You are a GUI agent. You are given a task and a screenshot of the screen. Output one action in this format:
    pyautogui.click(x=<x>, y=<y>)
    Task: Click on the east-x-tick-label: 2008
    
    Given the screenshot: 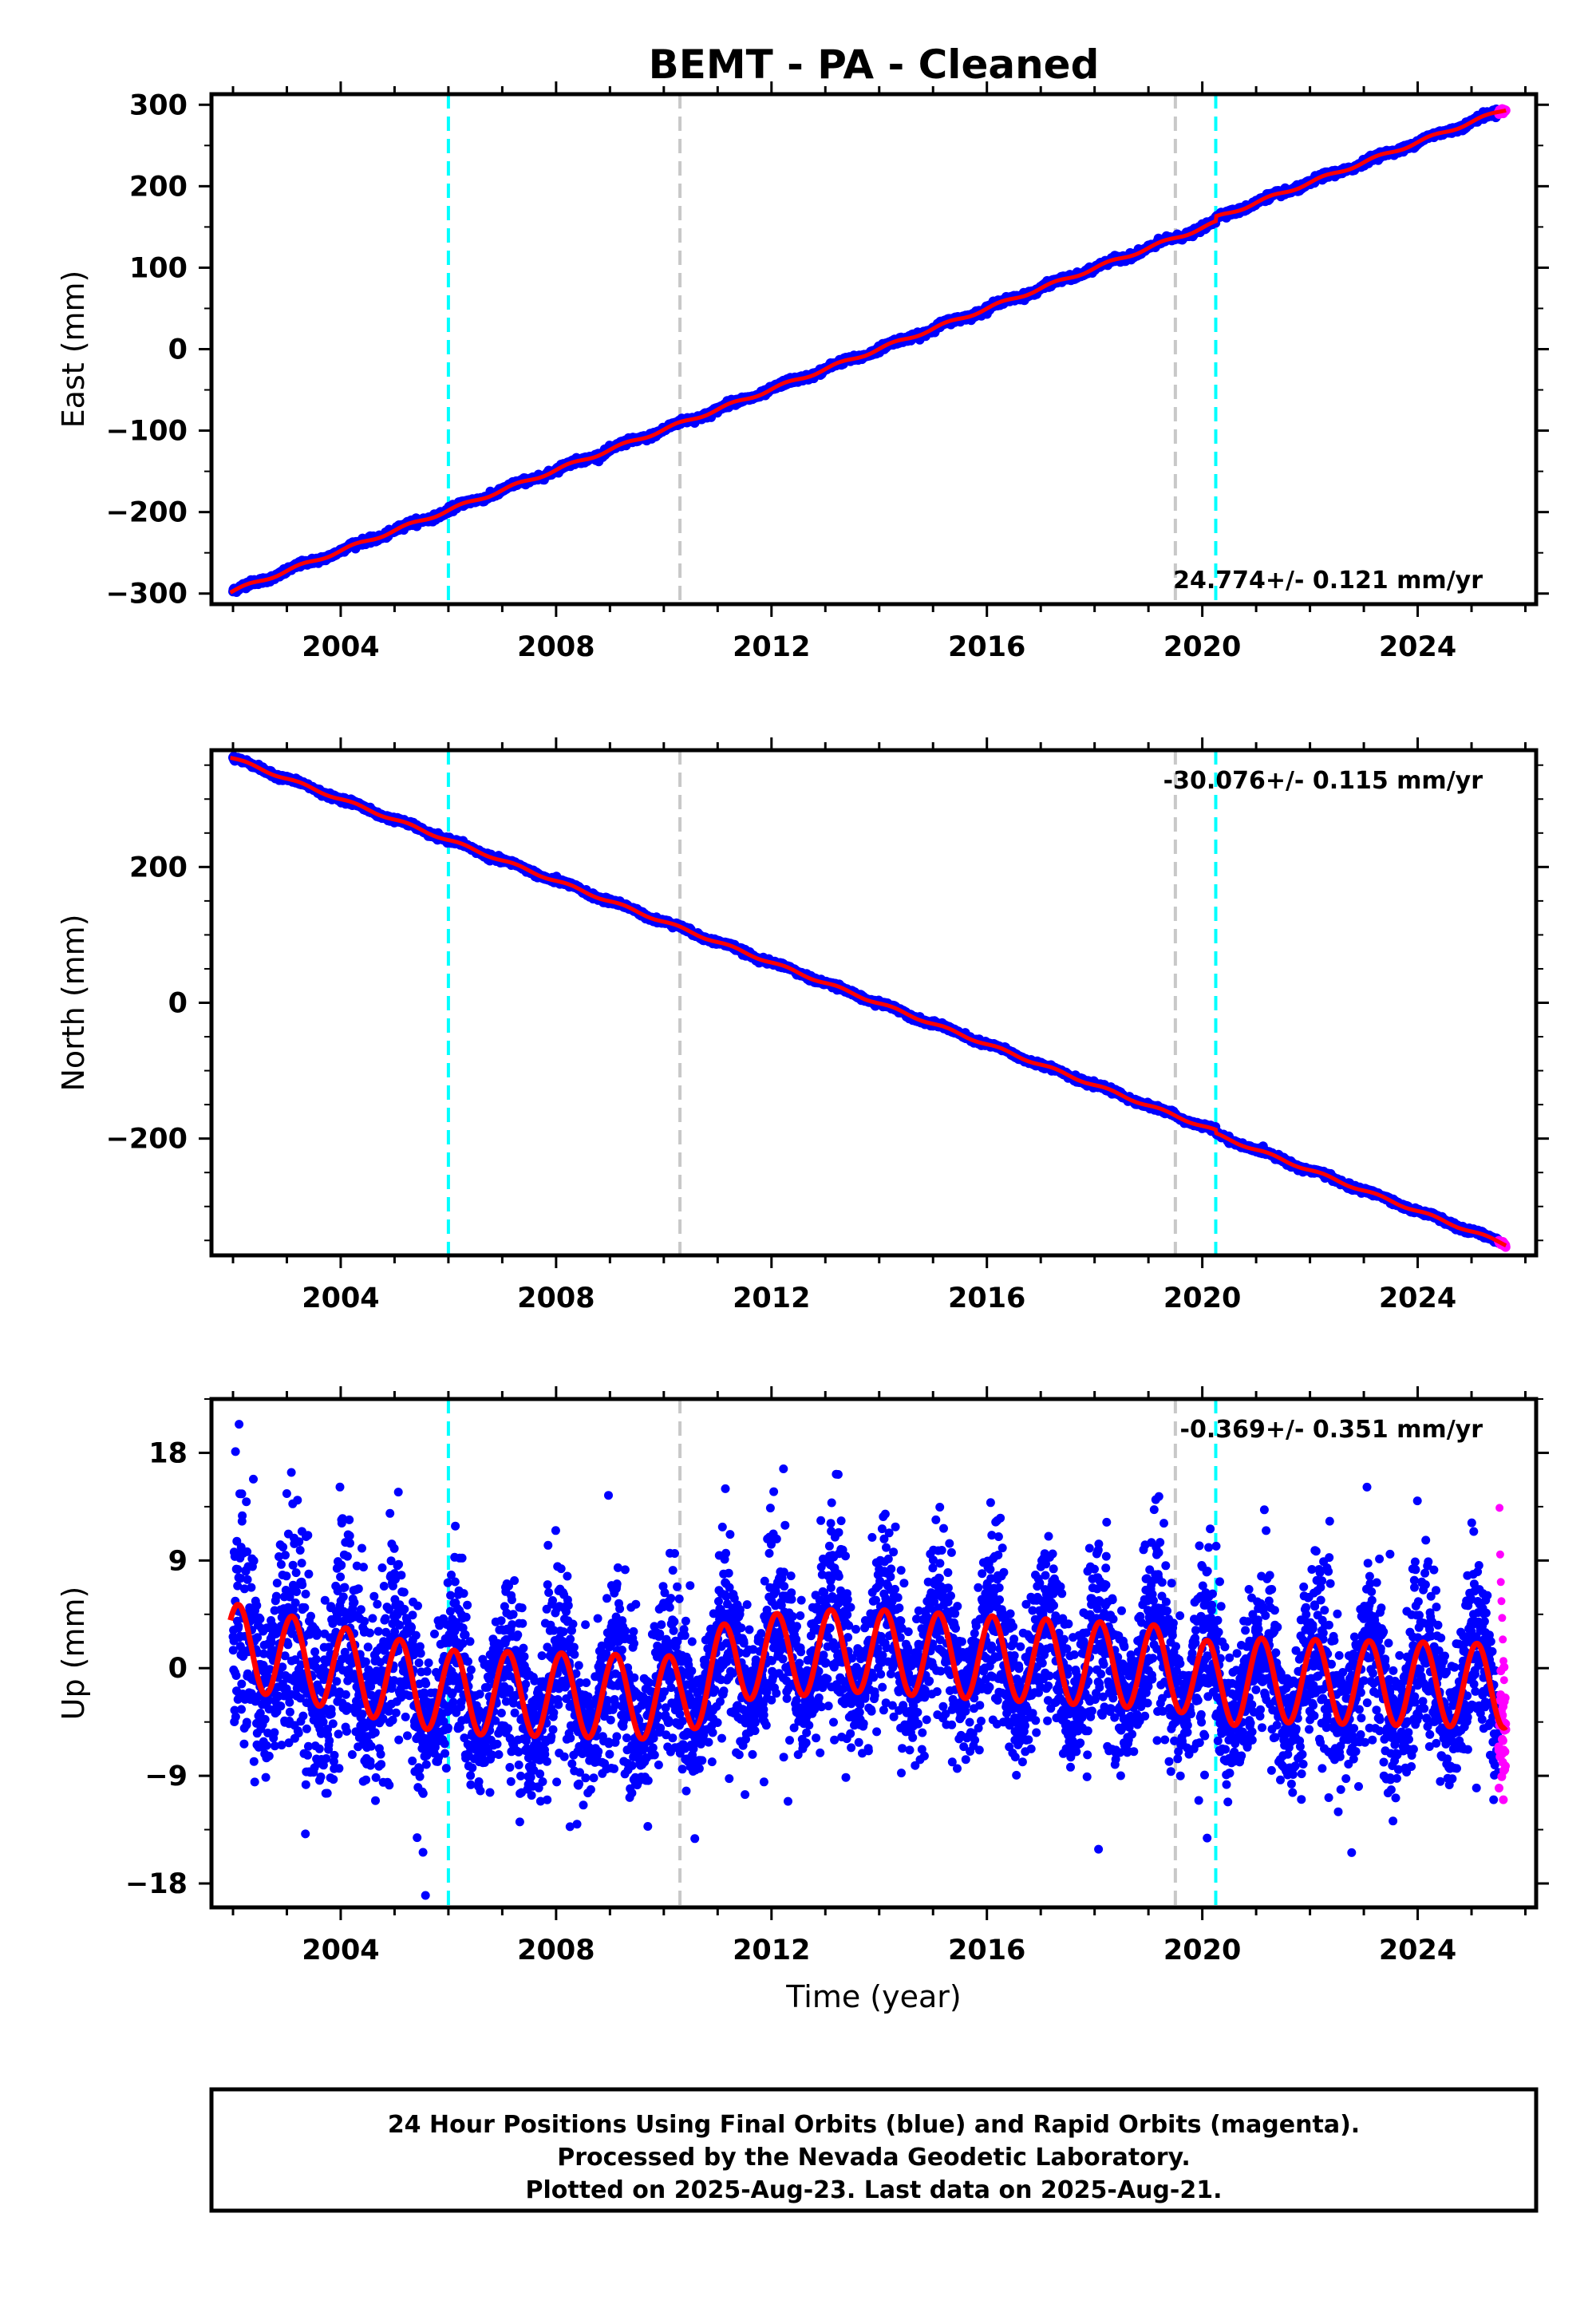 What is the action you would take?
    pyautogui.click(x=556, y=647)
    